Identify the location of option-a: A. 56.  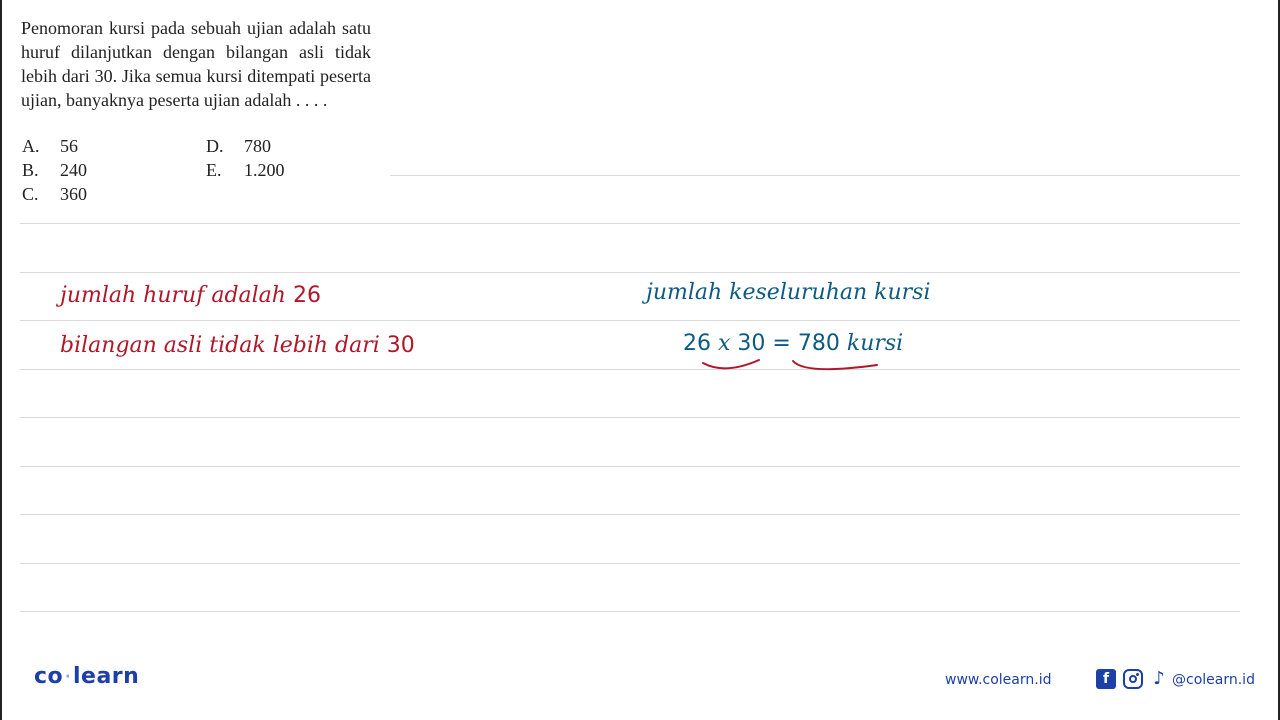
(50, 146).